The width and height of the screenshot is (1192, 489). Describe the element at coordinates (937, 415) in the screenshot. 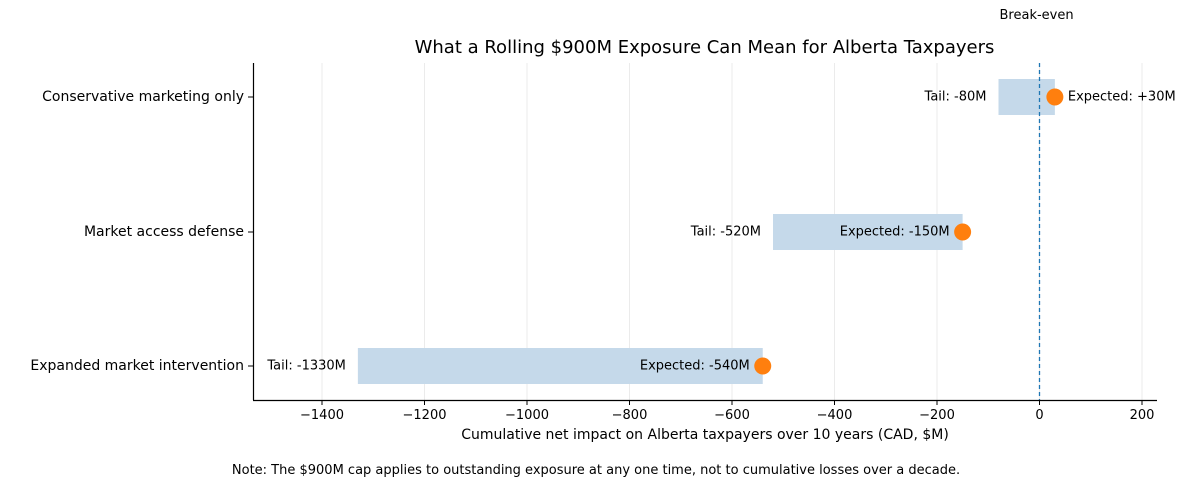

I see `x-tick-label: −200` at that location.